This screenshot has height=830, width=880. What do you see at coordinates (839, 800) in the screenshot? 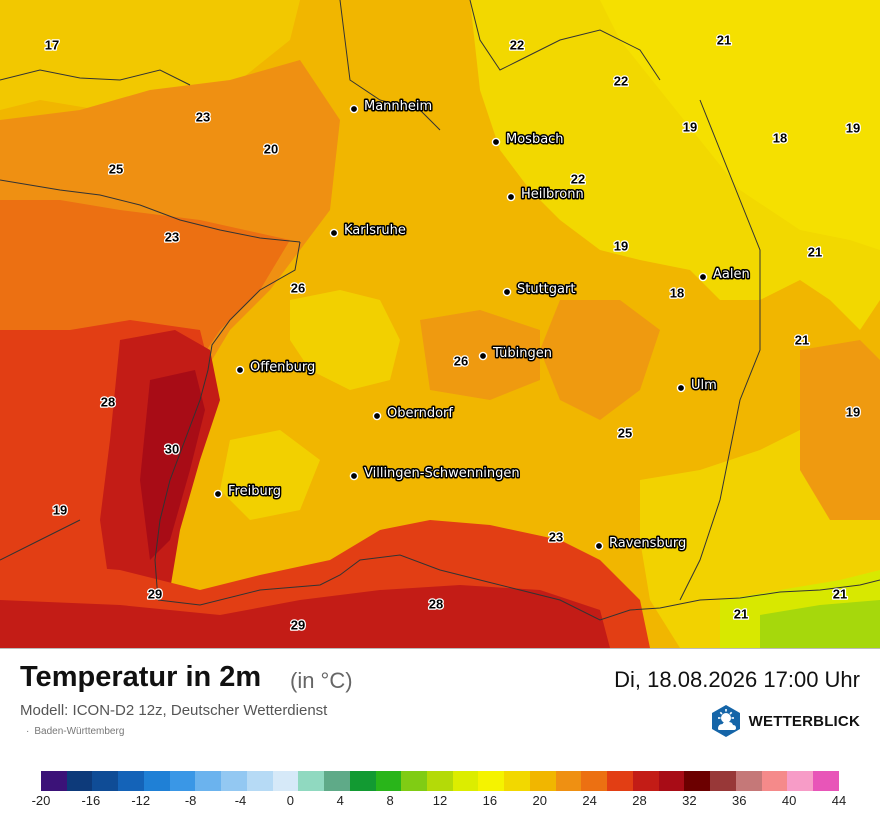
I see `legend-label: 44` at bounding box center [839, 800].